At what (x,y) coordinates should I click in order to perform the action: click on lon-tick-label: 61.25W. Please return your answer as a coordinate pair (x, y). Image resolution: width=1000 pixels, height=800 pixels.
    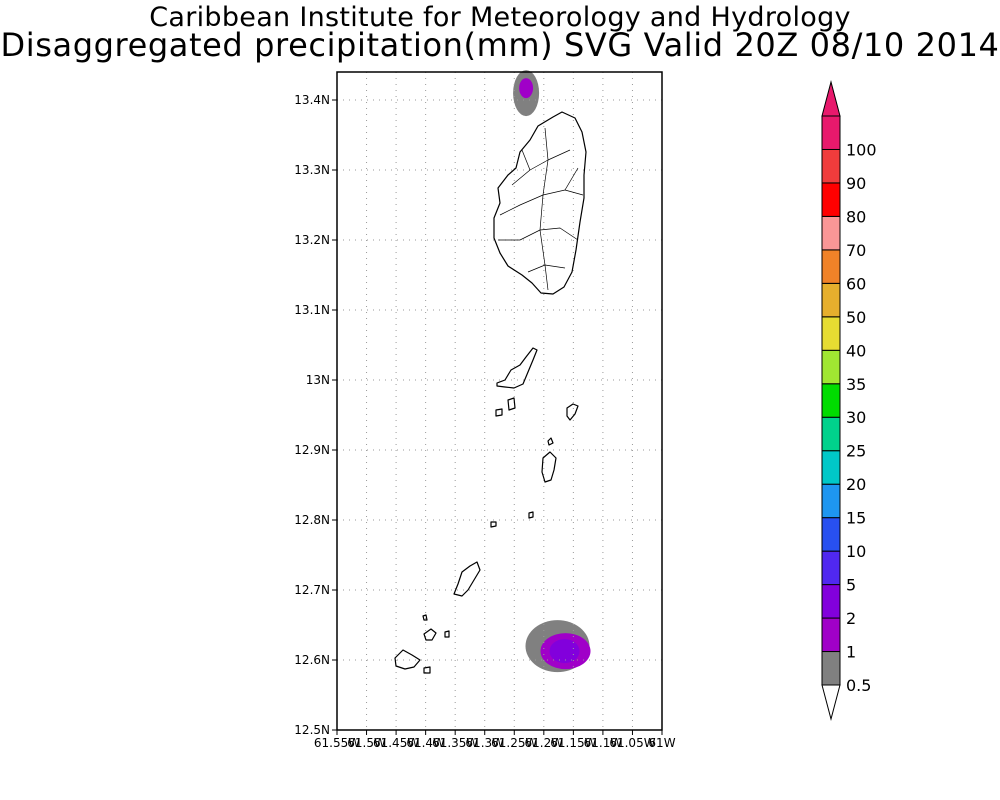
    Looking at the image, I should click on (514, 743).